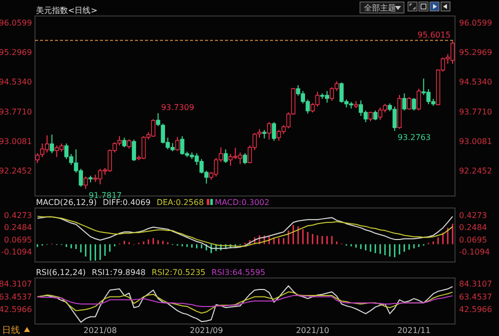 The height and width of the screenshot is (336, 499). I want to click on annotation: 93.7309, so click(177, 107).